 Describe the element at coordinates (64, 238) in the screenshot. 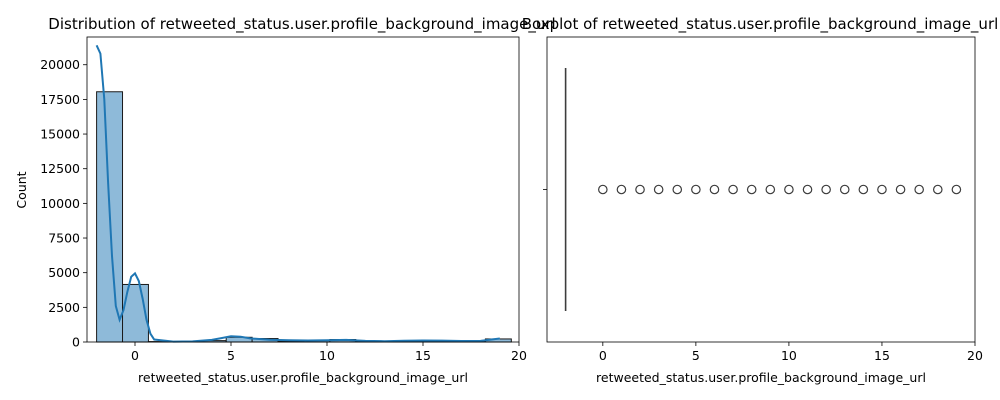

I see `y-tick-label: 7500` at that location.